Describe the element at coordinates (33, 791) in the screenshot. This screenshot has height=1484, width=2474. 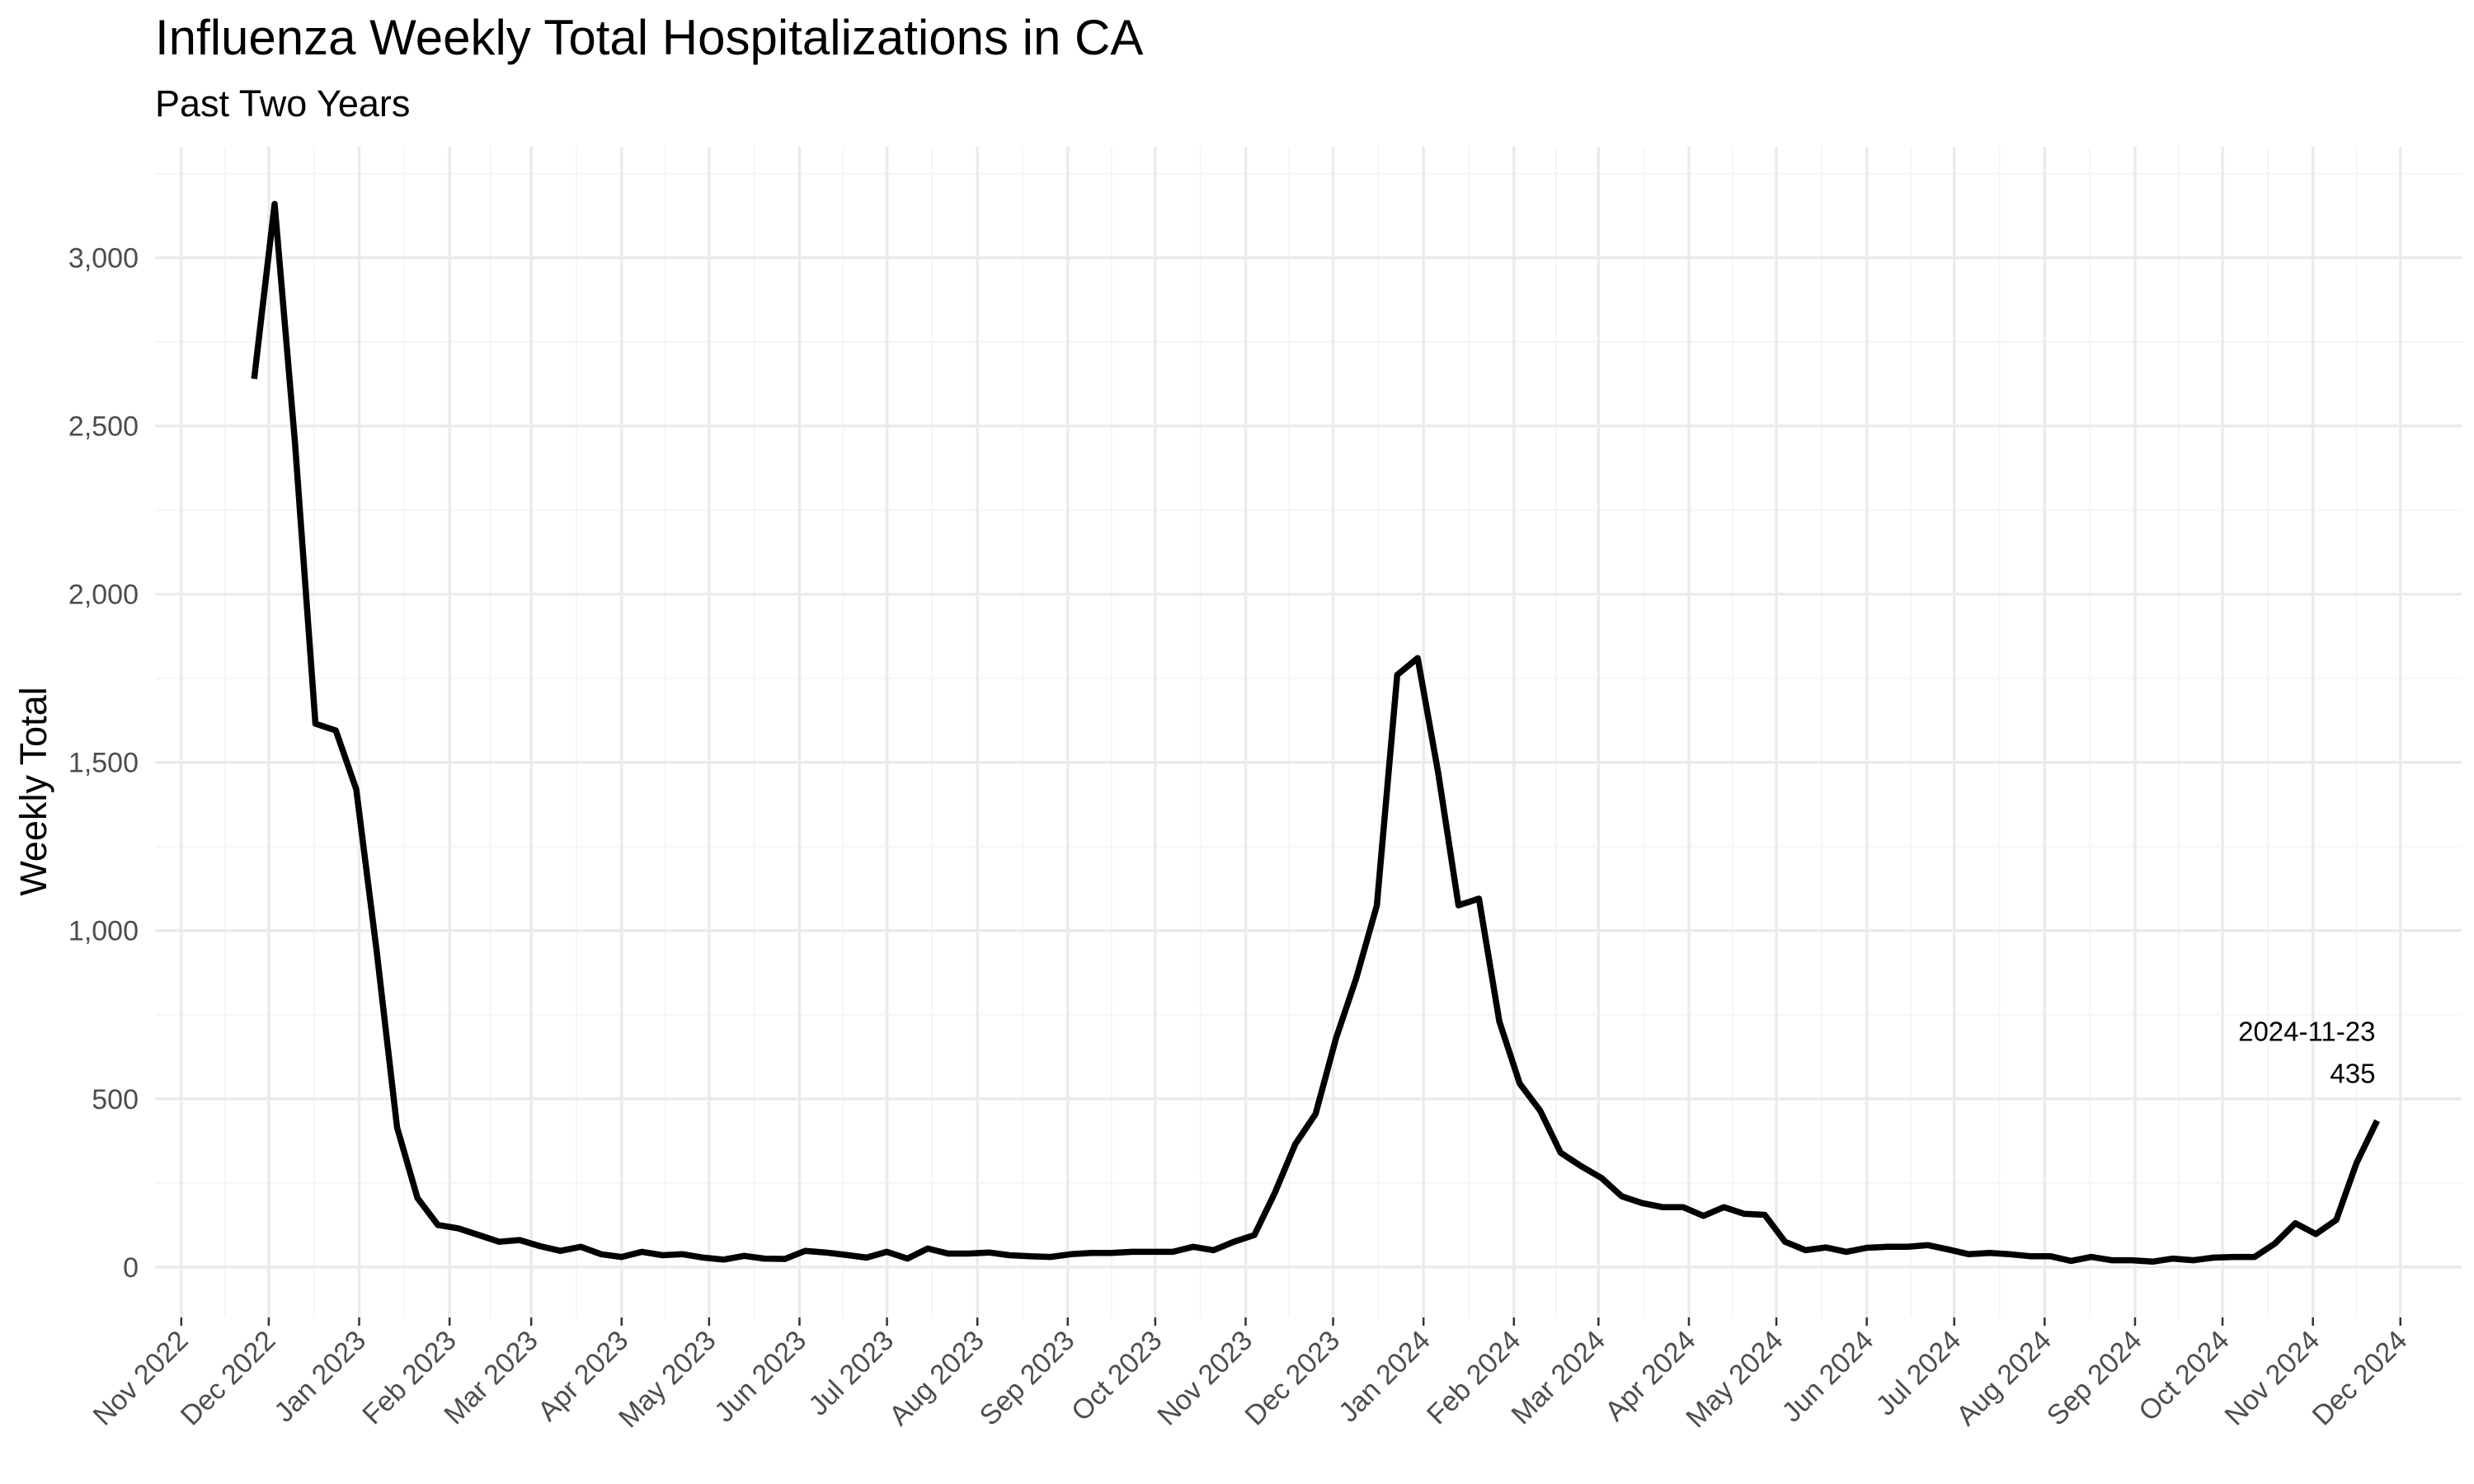
I see `y-axis-label: Weekly Total` at that location.